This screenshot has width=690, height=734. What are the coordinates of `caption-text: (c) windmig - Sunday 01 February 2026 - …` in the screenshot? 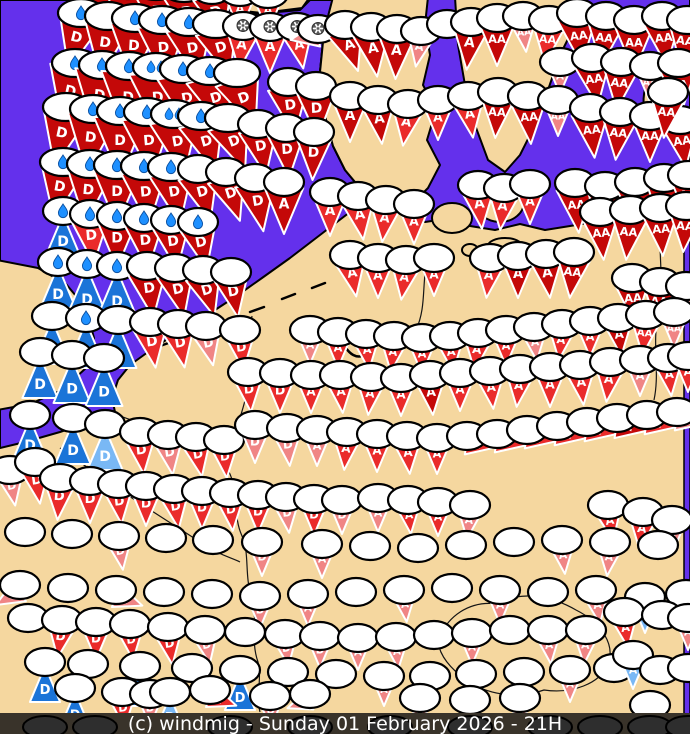 It's located at (345, 723).